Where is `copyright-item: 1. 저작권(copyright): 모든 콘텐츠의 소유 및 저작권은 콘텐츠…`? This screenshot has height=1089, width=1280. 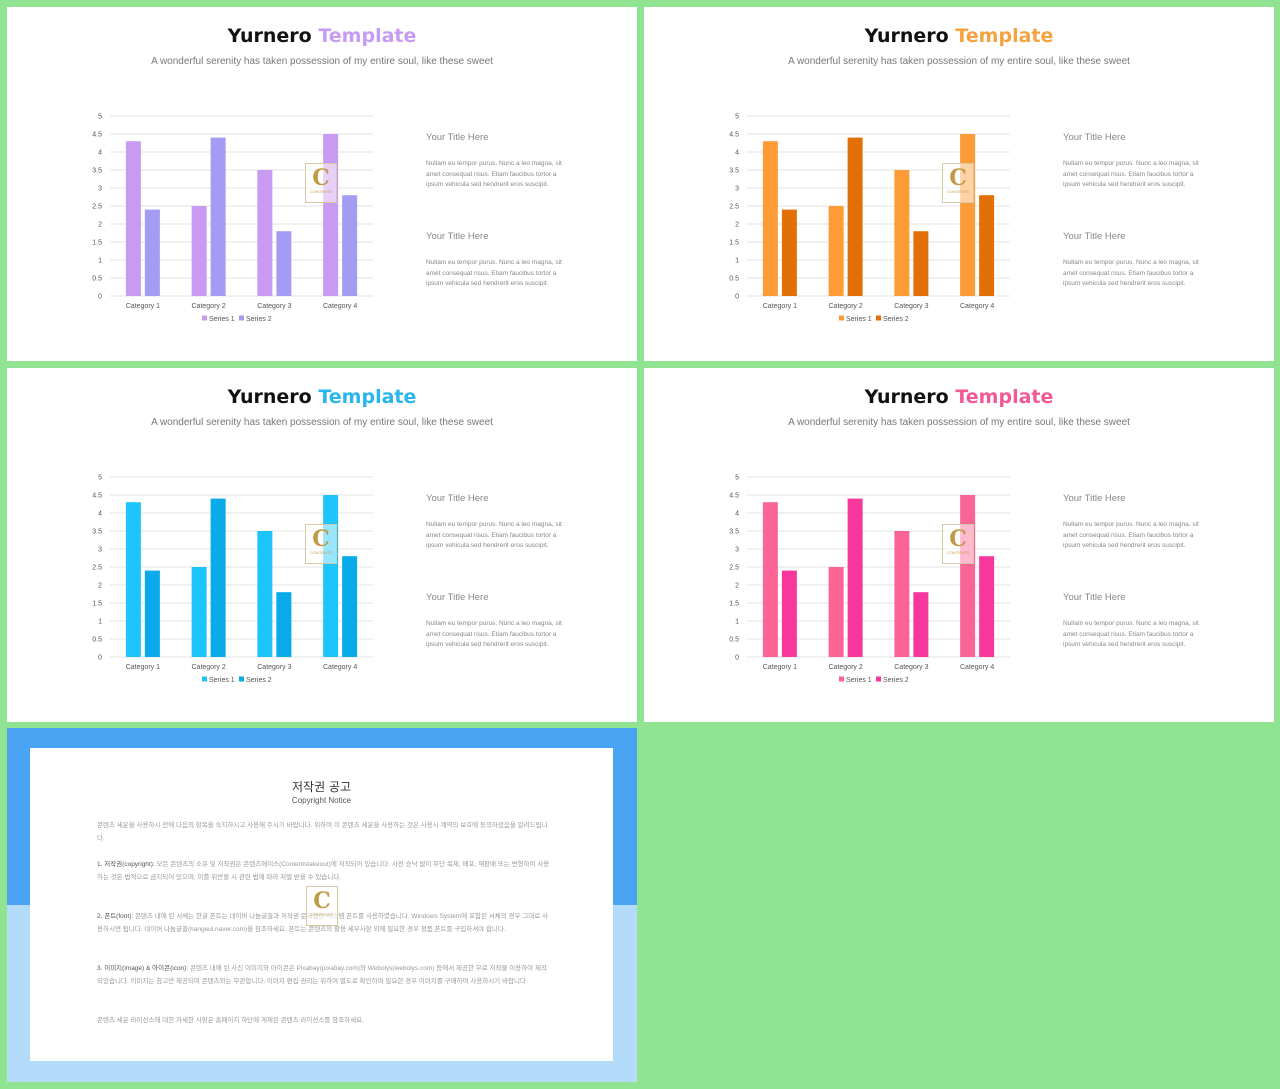 copyright-item: 1. 저작권(copyright): 모든 콘텐츠의 소유 및 저작권은 콘텐츠… is located at coordinates (323, 871).